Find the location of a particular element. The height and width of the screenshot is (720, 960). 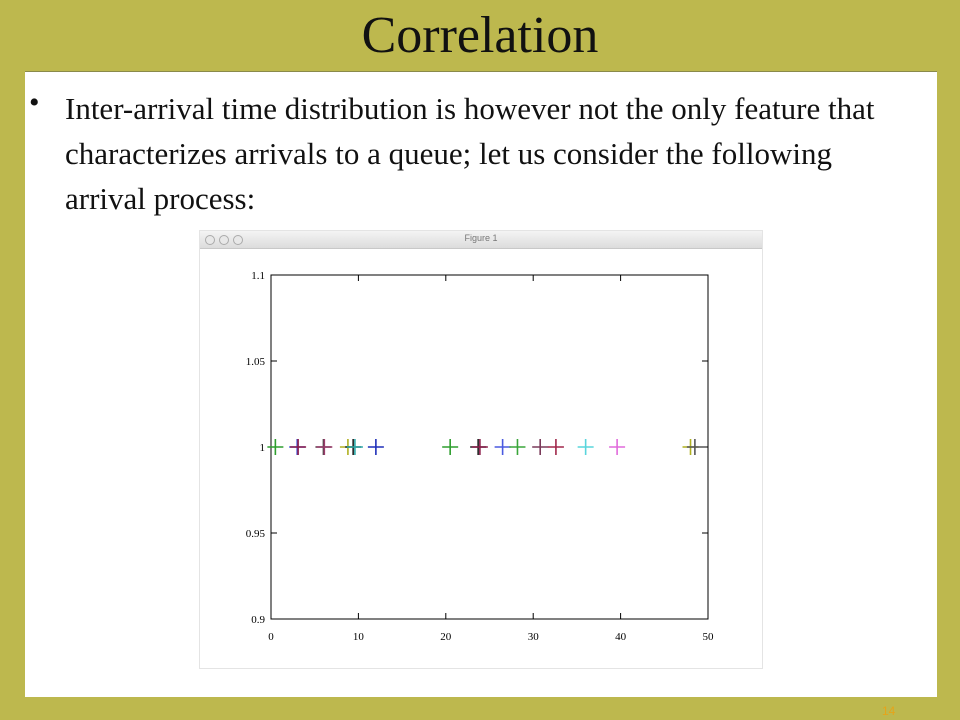

x-tick-label: 40 is located at coordinates (621, 637).